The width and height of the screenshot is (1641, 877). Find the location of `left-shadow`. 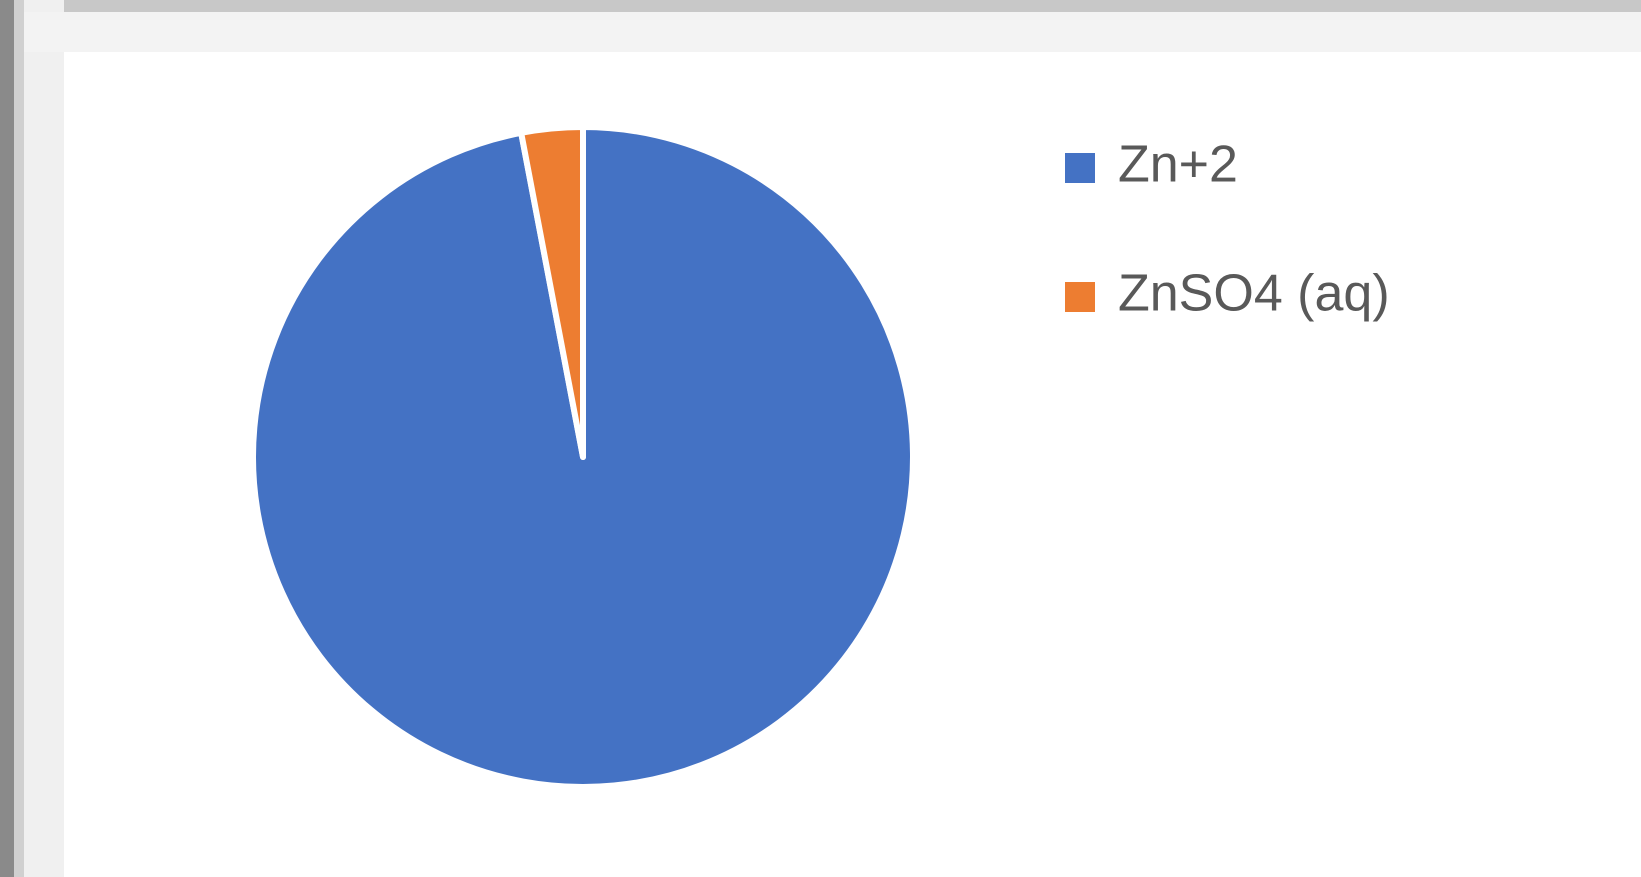

left-shadow is located at coordinates (44, 438).